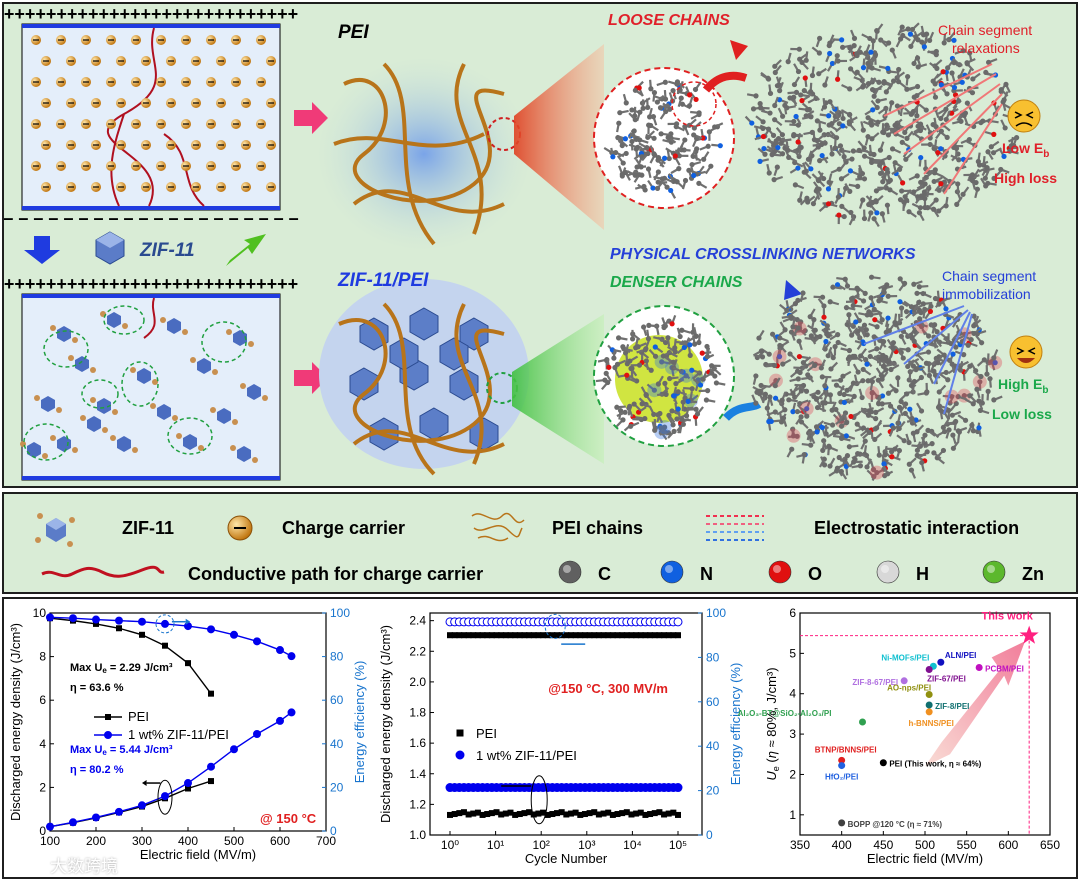 This screenshot has height=881, width=1080. I want to click on y-tick-label: 2, so click(42, 787).